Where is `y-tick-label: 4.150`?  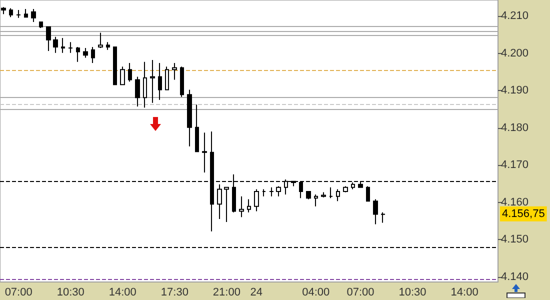
y-tick-label: 4.150 is located at coordinates (515, 240).